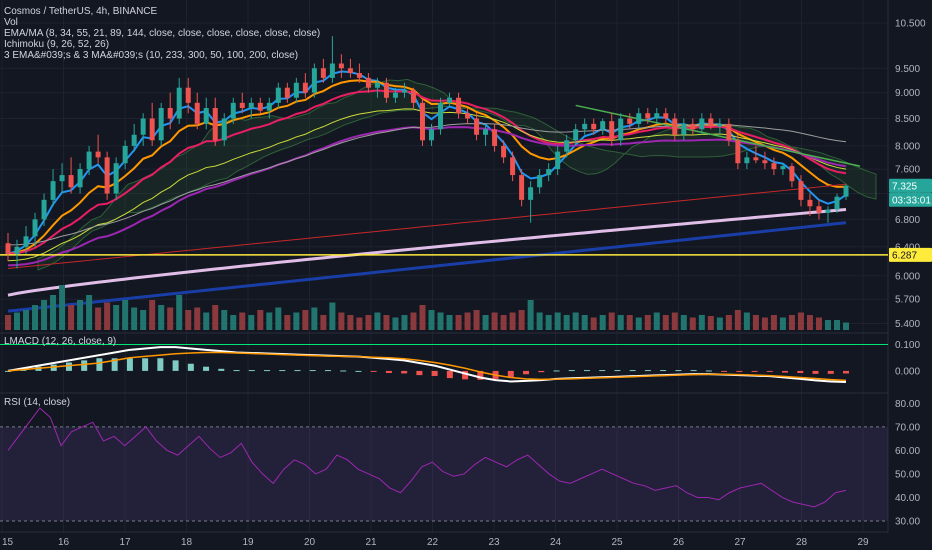 The width and height of the screenshot is (932, 550). I want to click on rsi-pane-title: RSI (14, close), so click(37, 402).